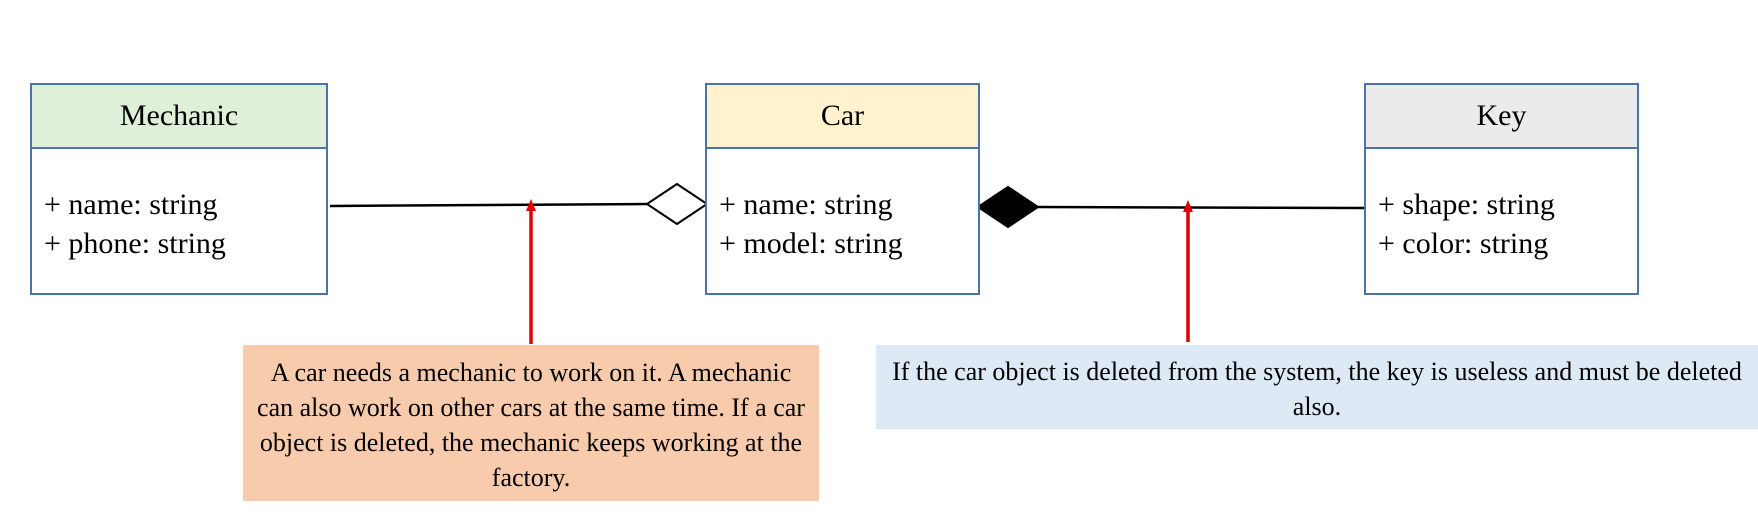 The height and width of the screenshot is (530, 1758). I want to click on car-attribute-name: + name: string, so click(806, 204).